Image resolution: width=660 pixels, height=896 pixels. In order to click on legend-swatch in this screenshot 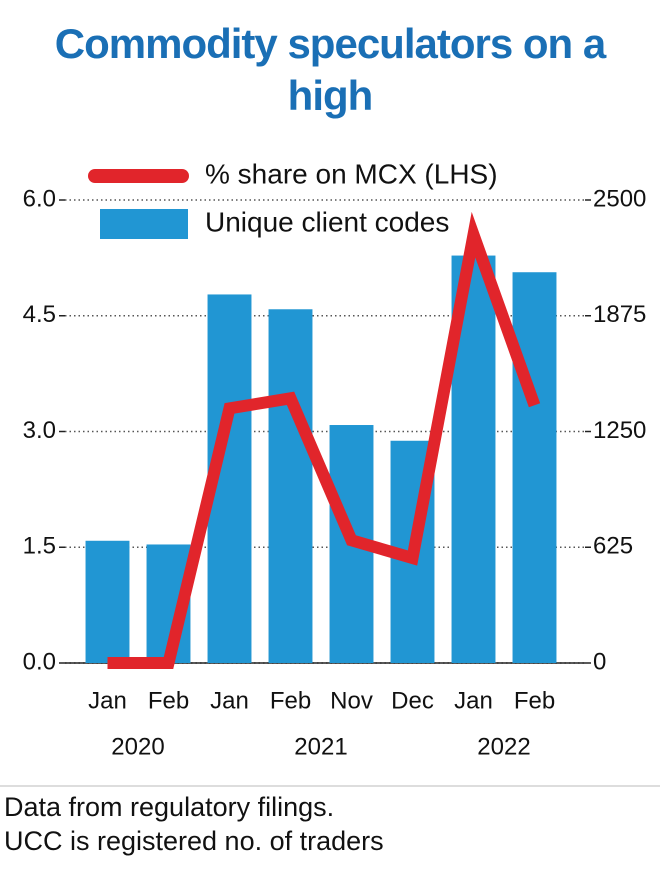, I will do `click(144, 224)`.